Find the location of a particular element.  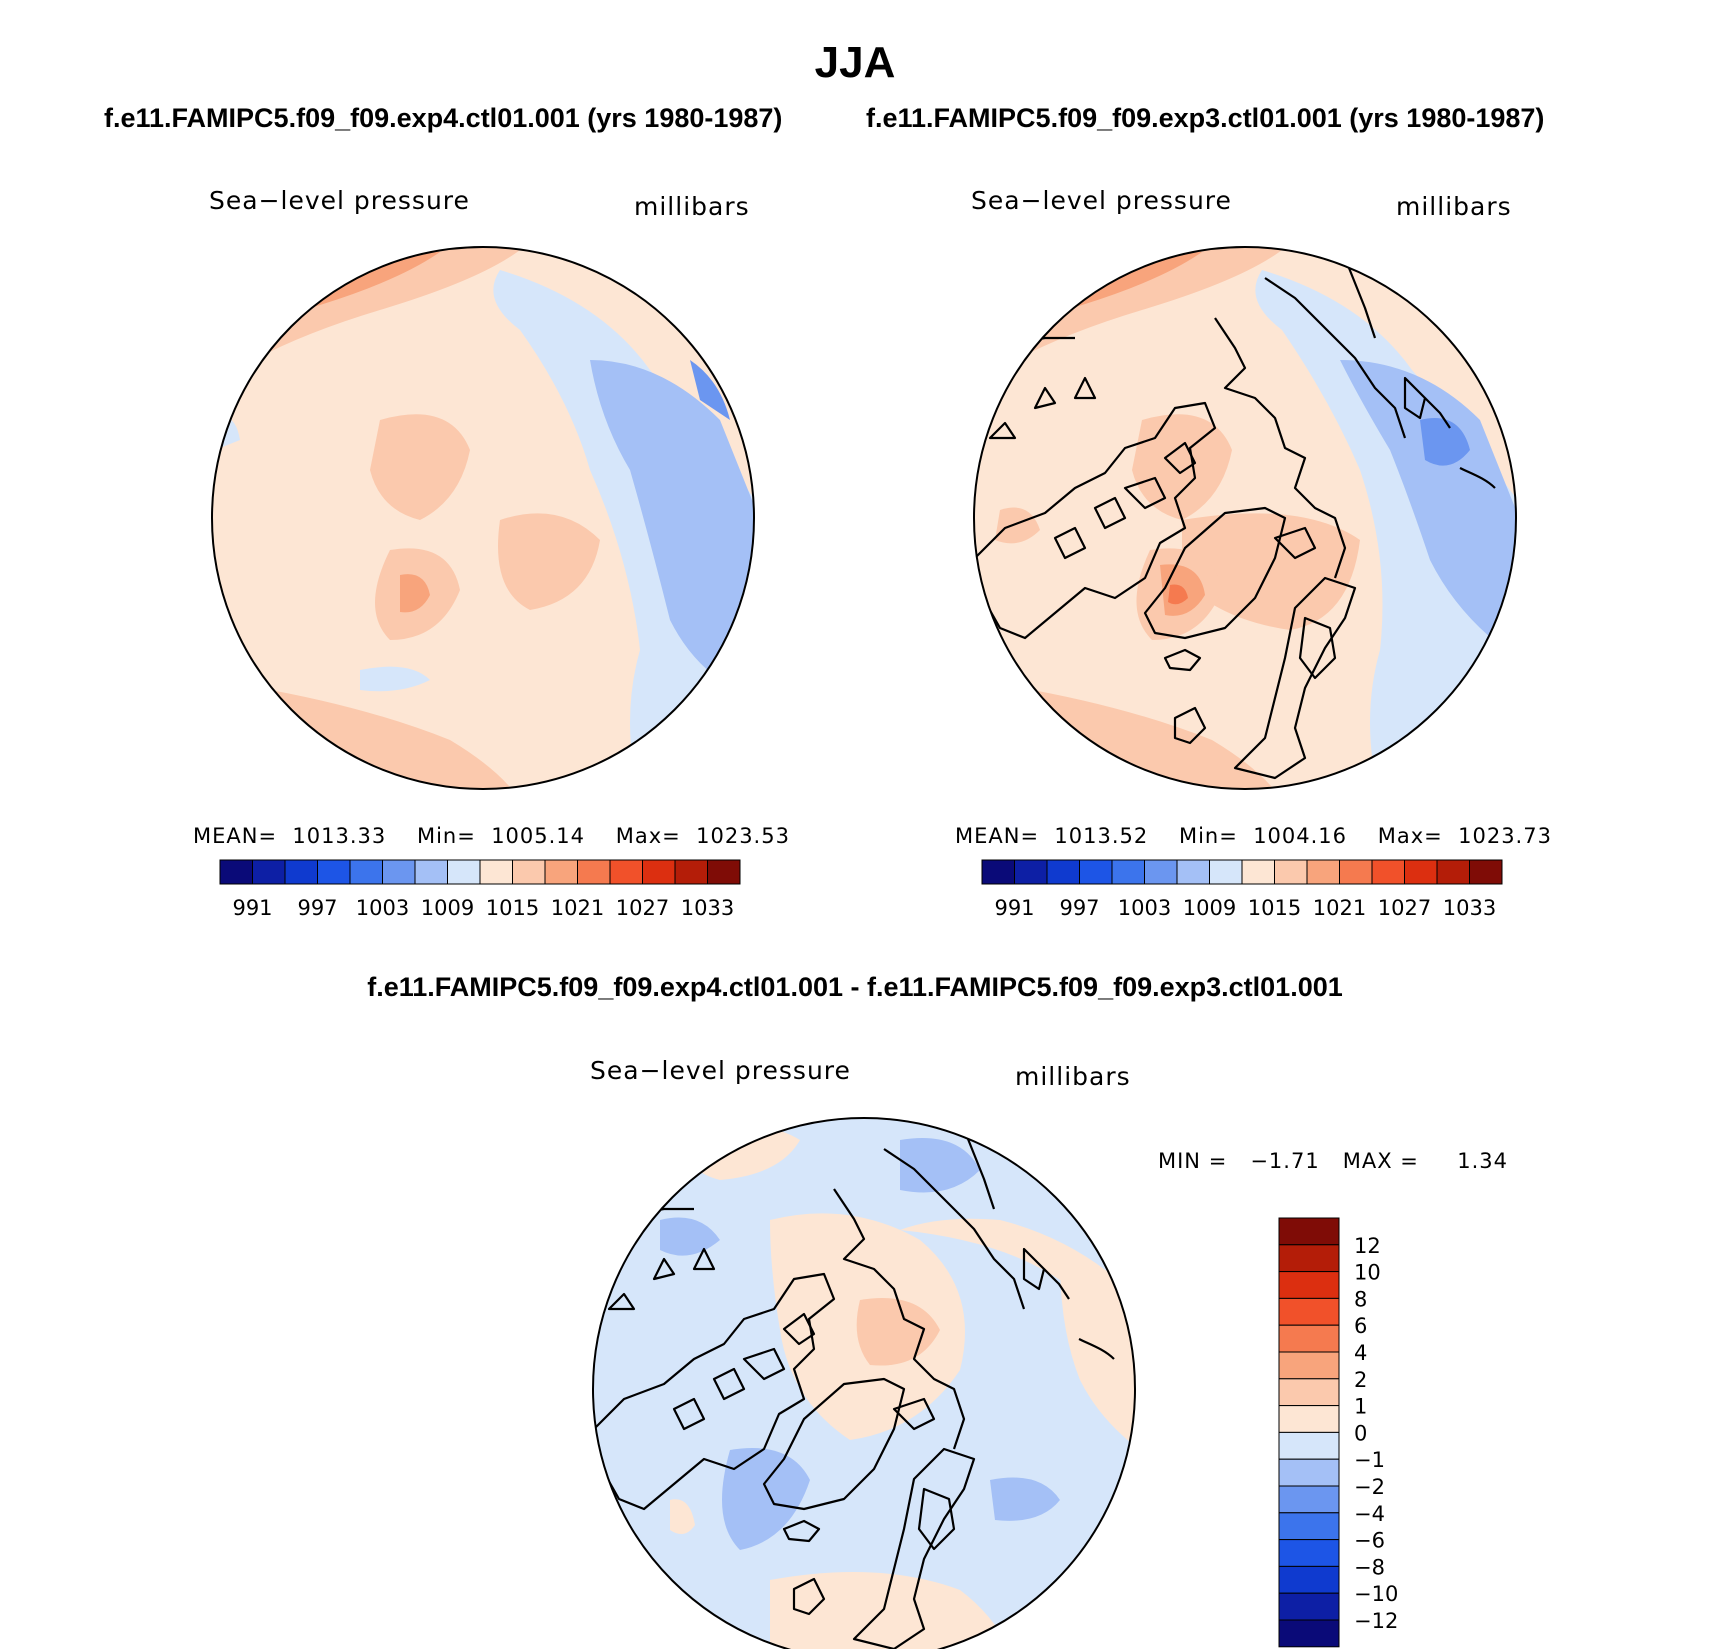

diff-max-label: MAX = is located at coordinates (1380, 1161).